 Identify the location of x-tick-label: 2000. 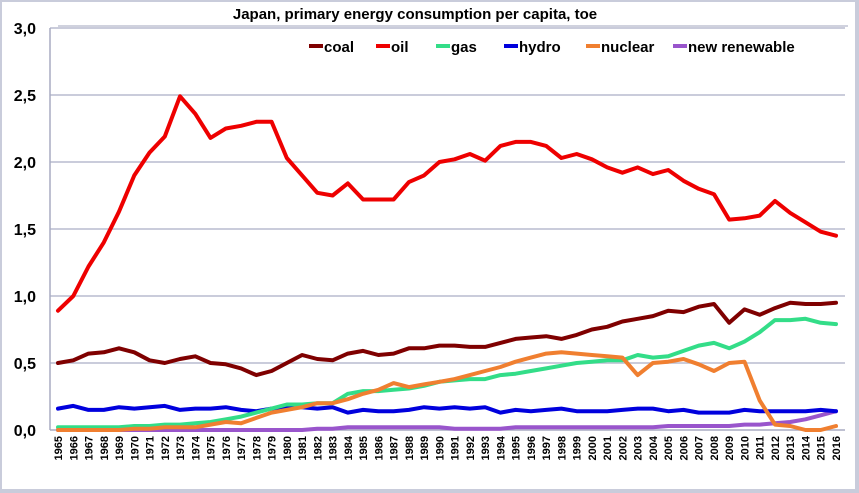
(593, 448).